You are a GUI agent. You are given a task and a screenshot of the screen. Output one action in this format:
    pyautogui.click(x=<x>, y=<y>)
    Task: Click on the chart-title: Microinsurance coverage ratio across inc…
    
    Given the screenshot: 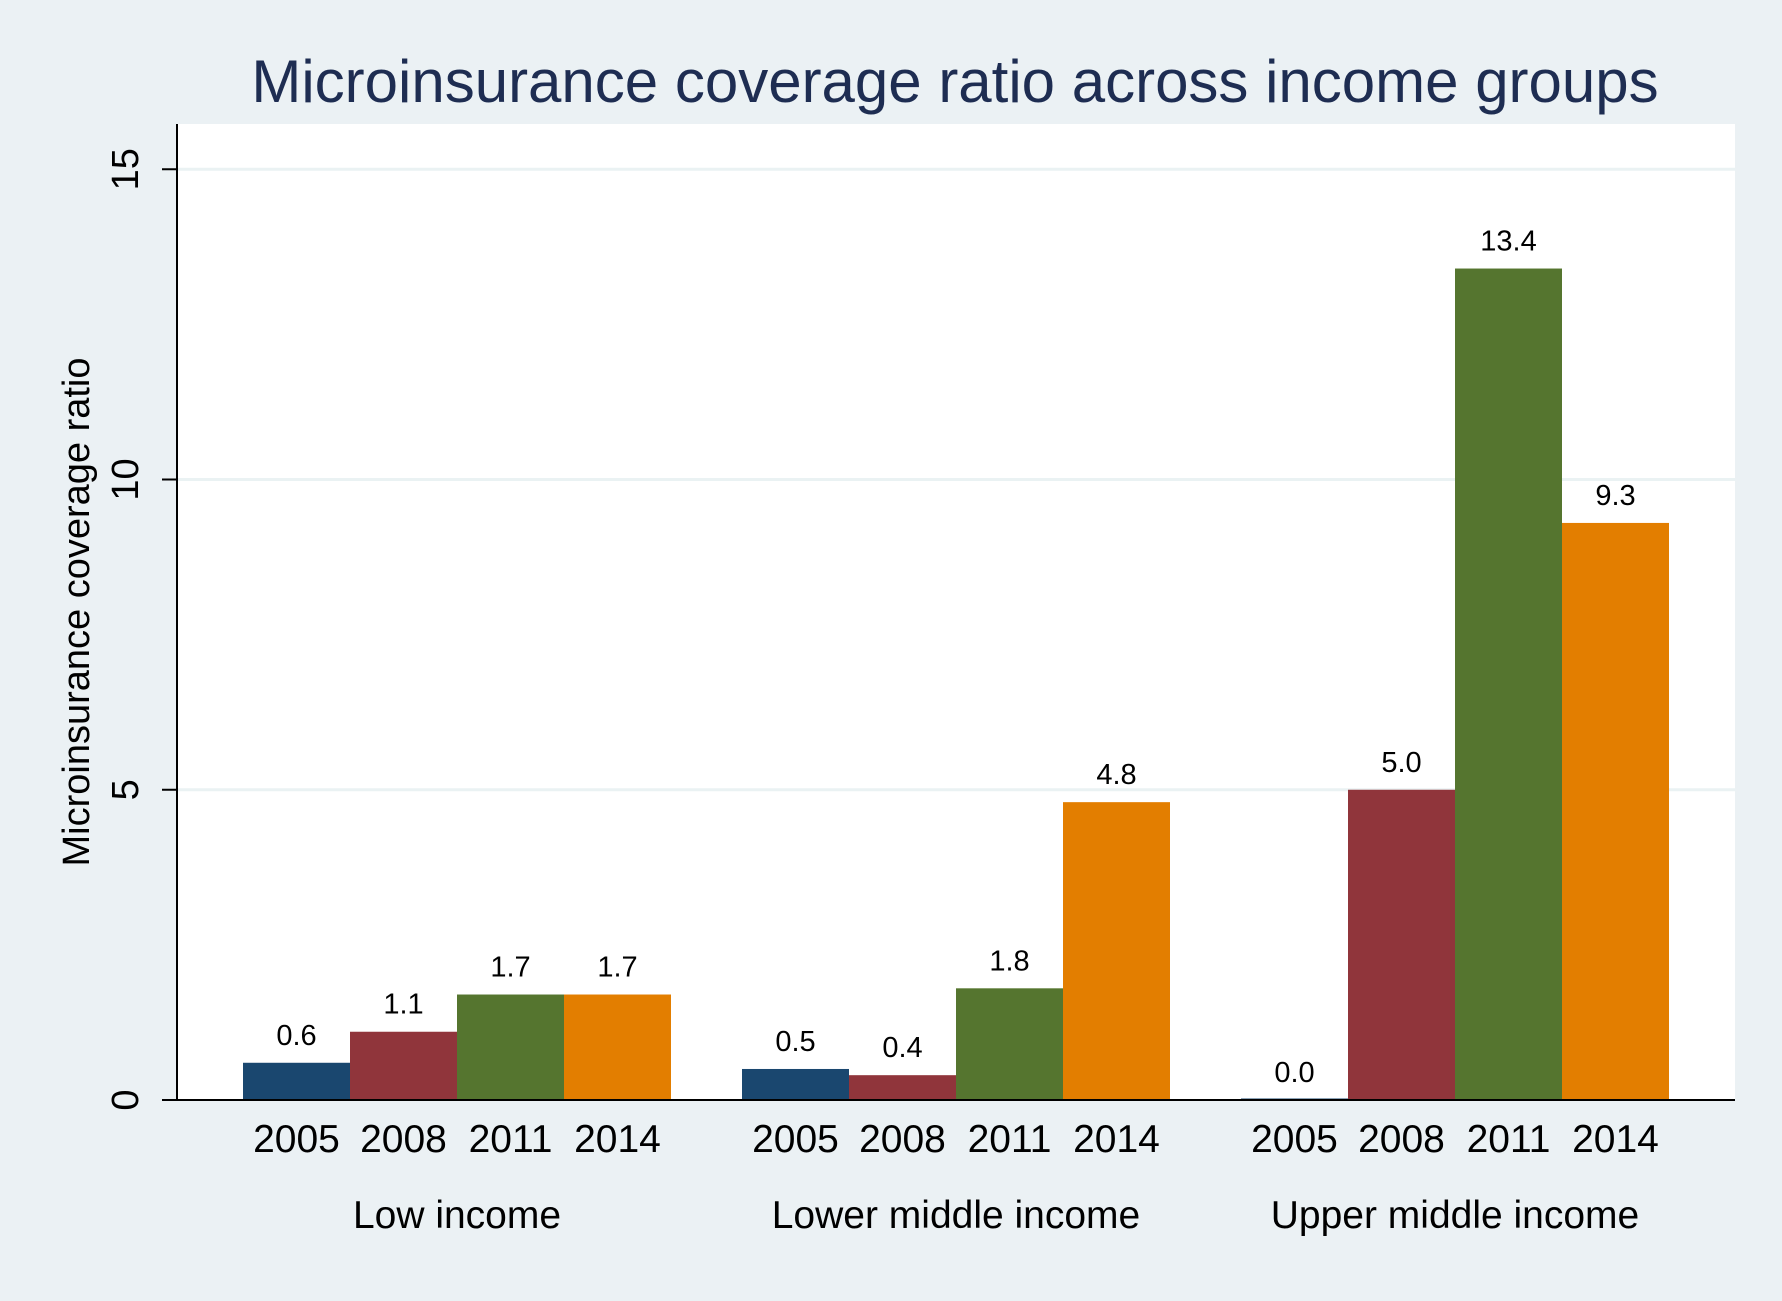 What is the action you would take?
    pyautogui.click(x=954, y=81)
    